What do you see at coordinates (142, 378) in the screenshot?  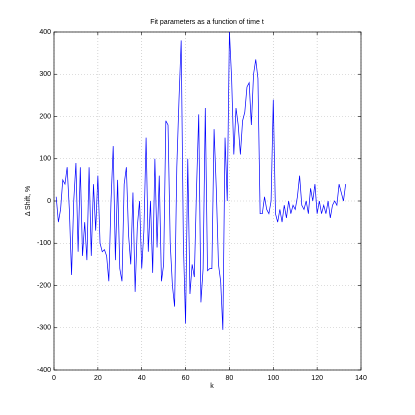 I see `x-tick-label: 40` at bounding box center [142, 378].